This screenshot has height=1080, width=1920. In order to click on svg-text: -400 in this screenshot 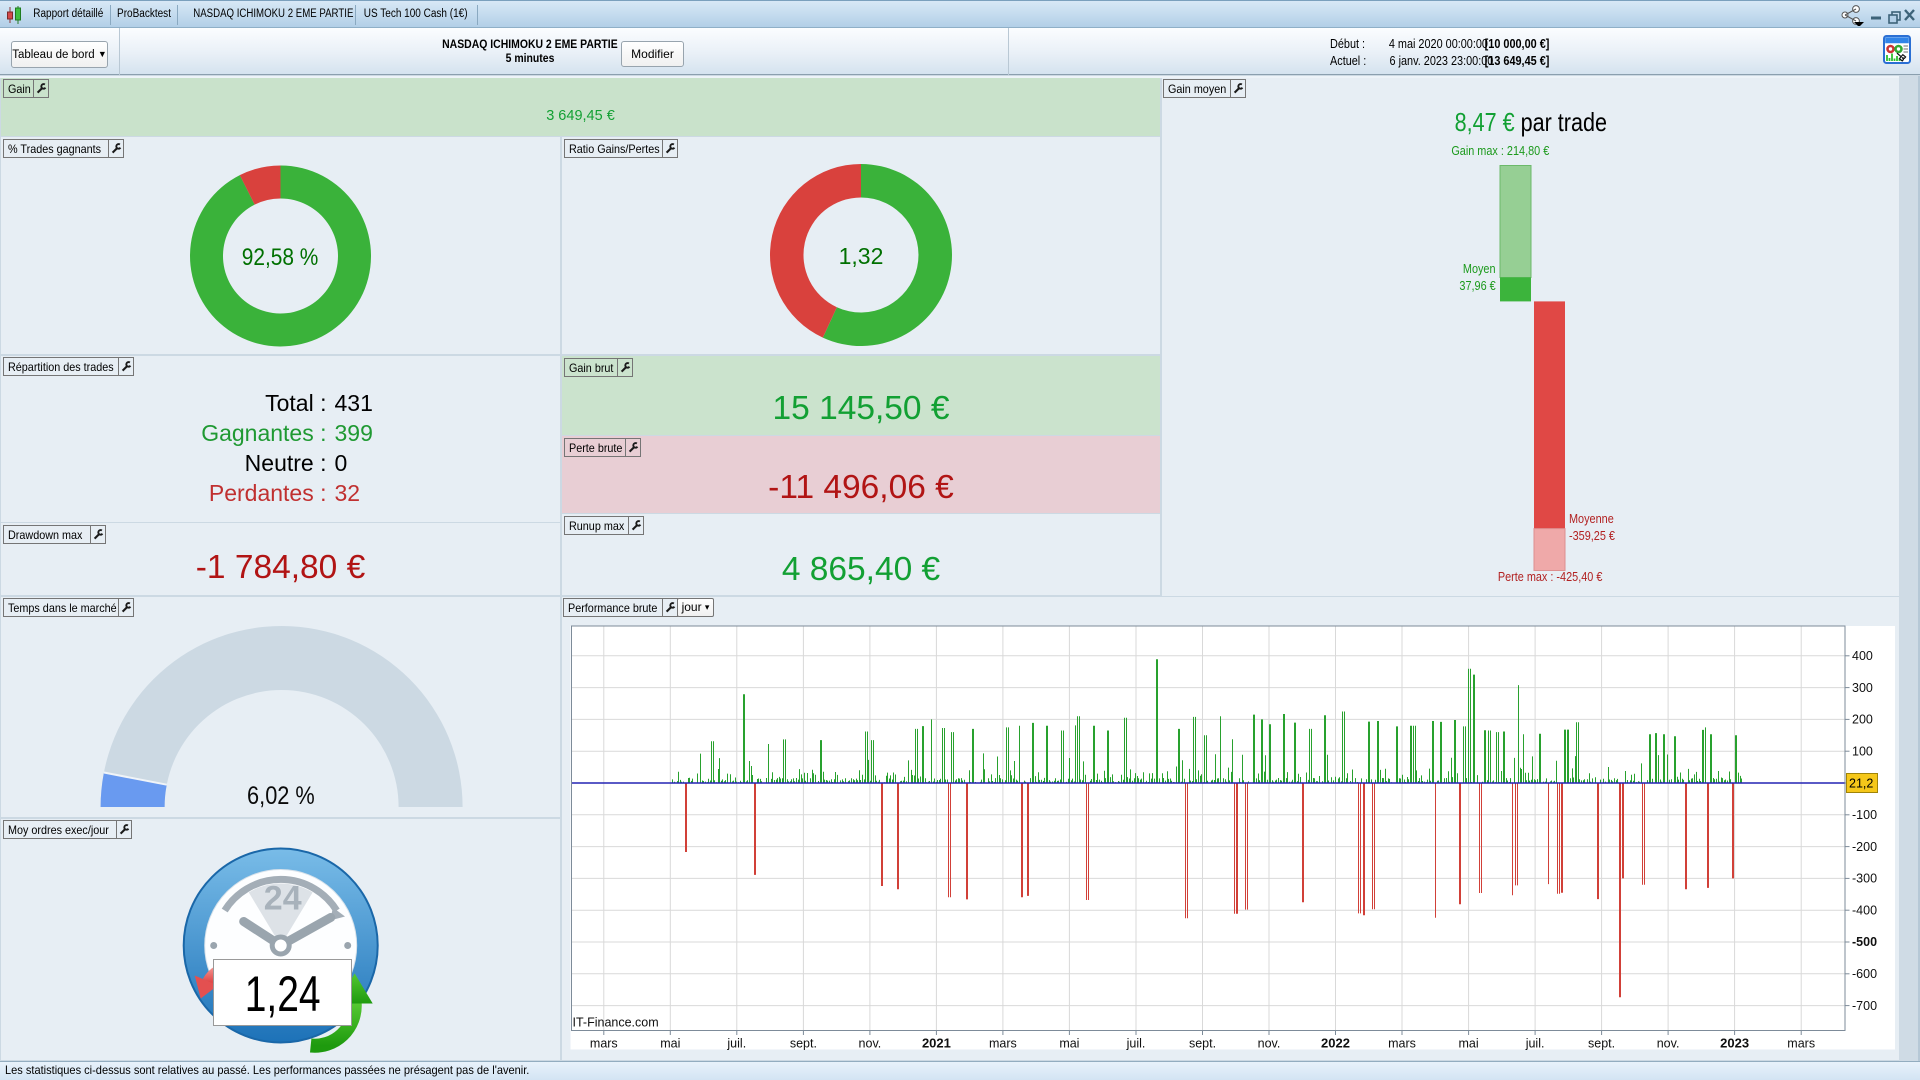, I will do `click(1864, 910)`.